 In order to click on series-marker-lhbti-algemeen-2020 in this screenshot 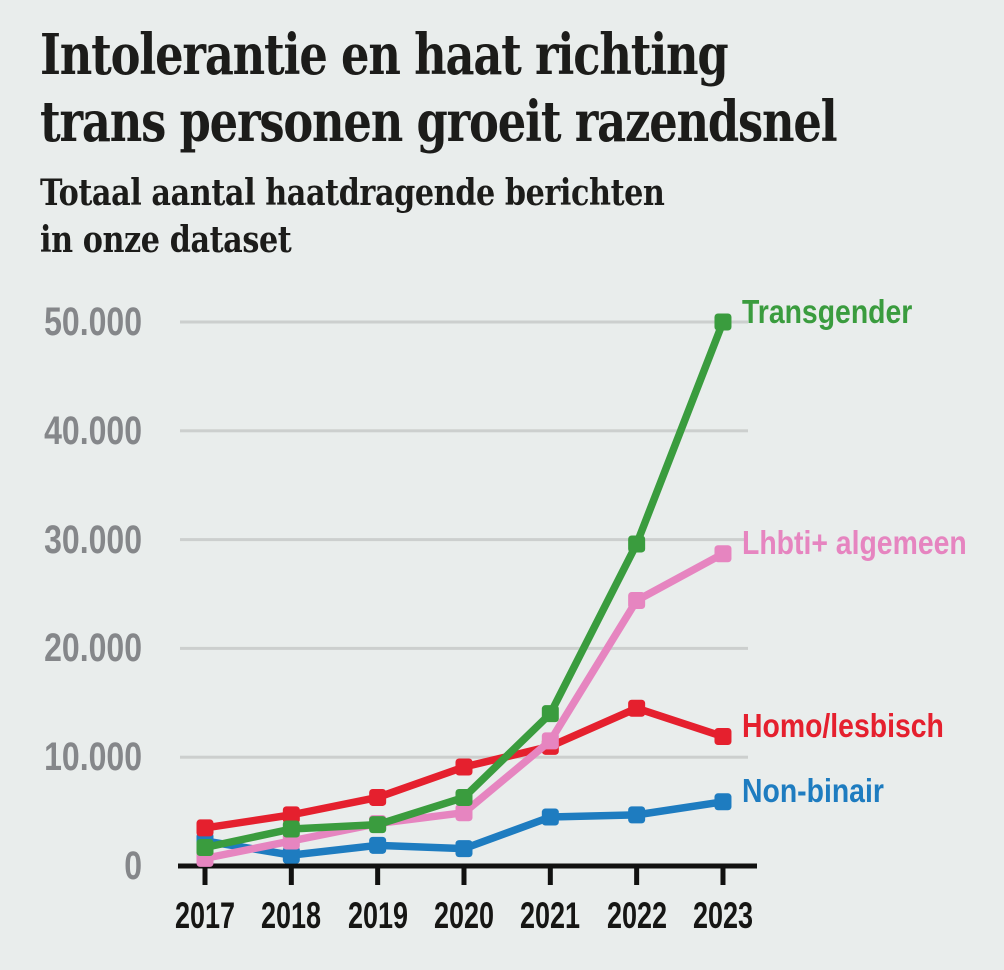, I will do `click(464, 813)`.